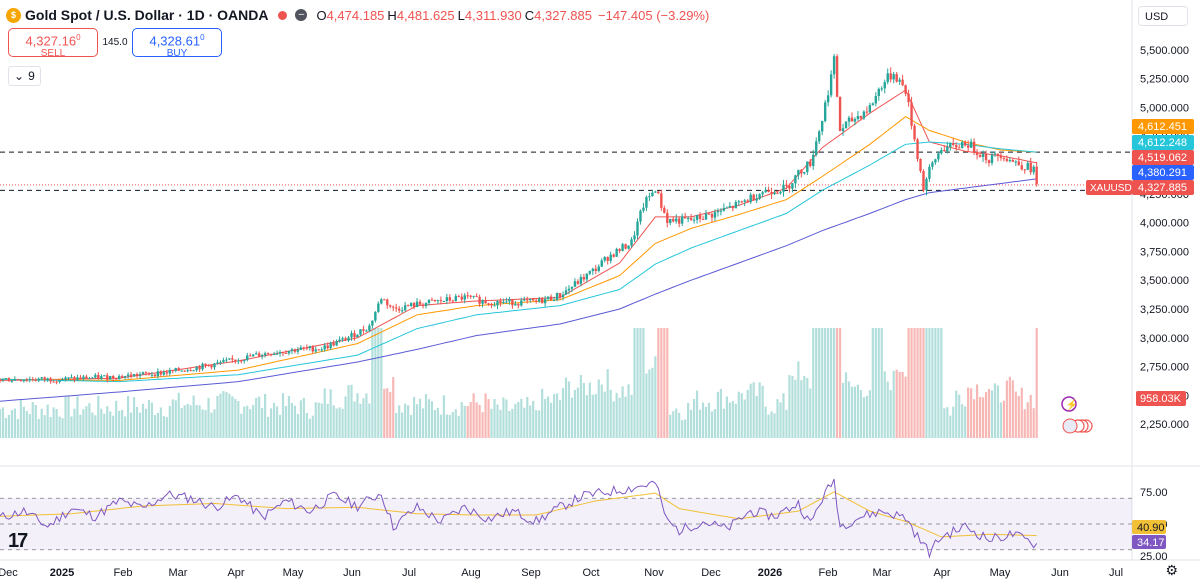 Image resolution: width=1200 pixels, height=585 pixels. I want to click on y-tick-label: 5,000.000, so click(1164, 108).